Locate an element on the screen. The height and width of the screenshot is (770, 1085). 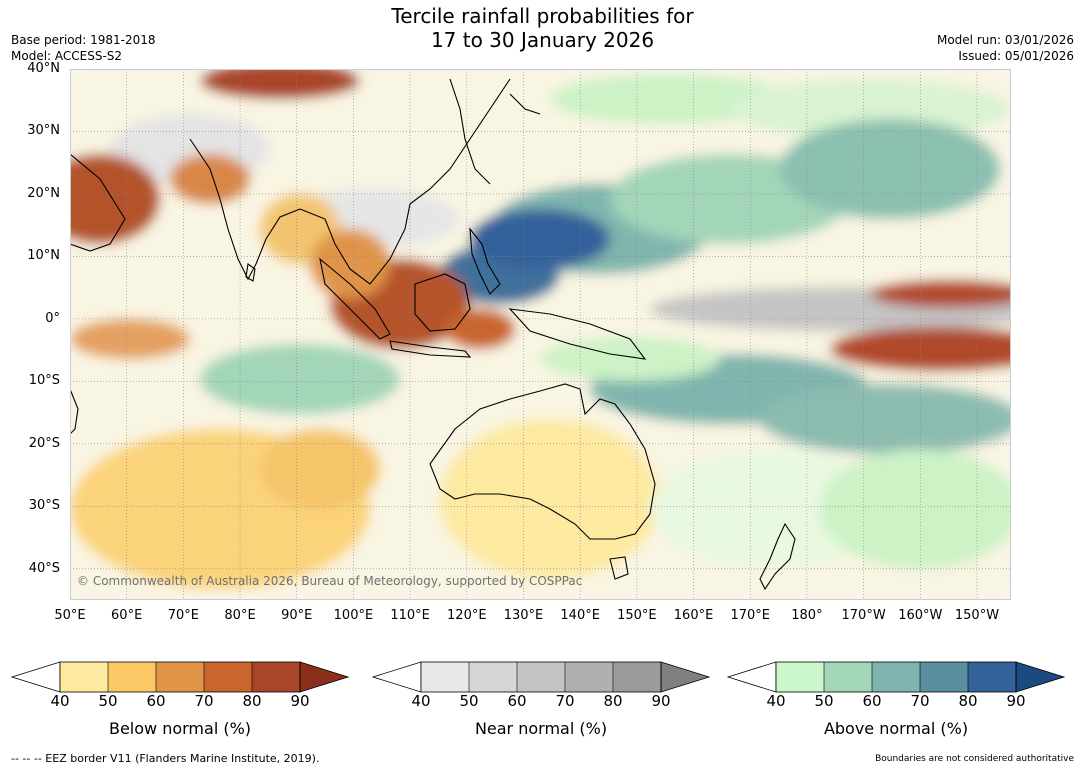
latitude-label: 40°N is located at coordinates (43, 68).